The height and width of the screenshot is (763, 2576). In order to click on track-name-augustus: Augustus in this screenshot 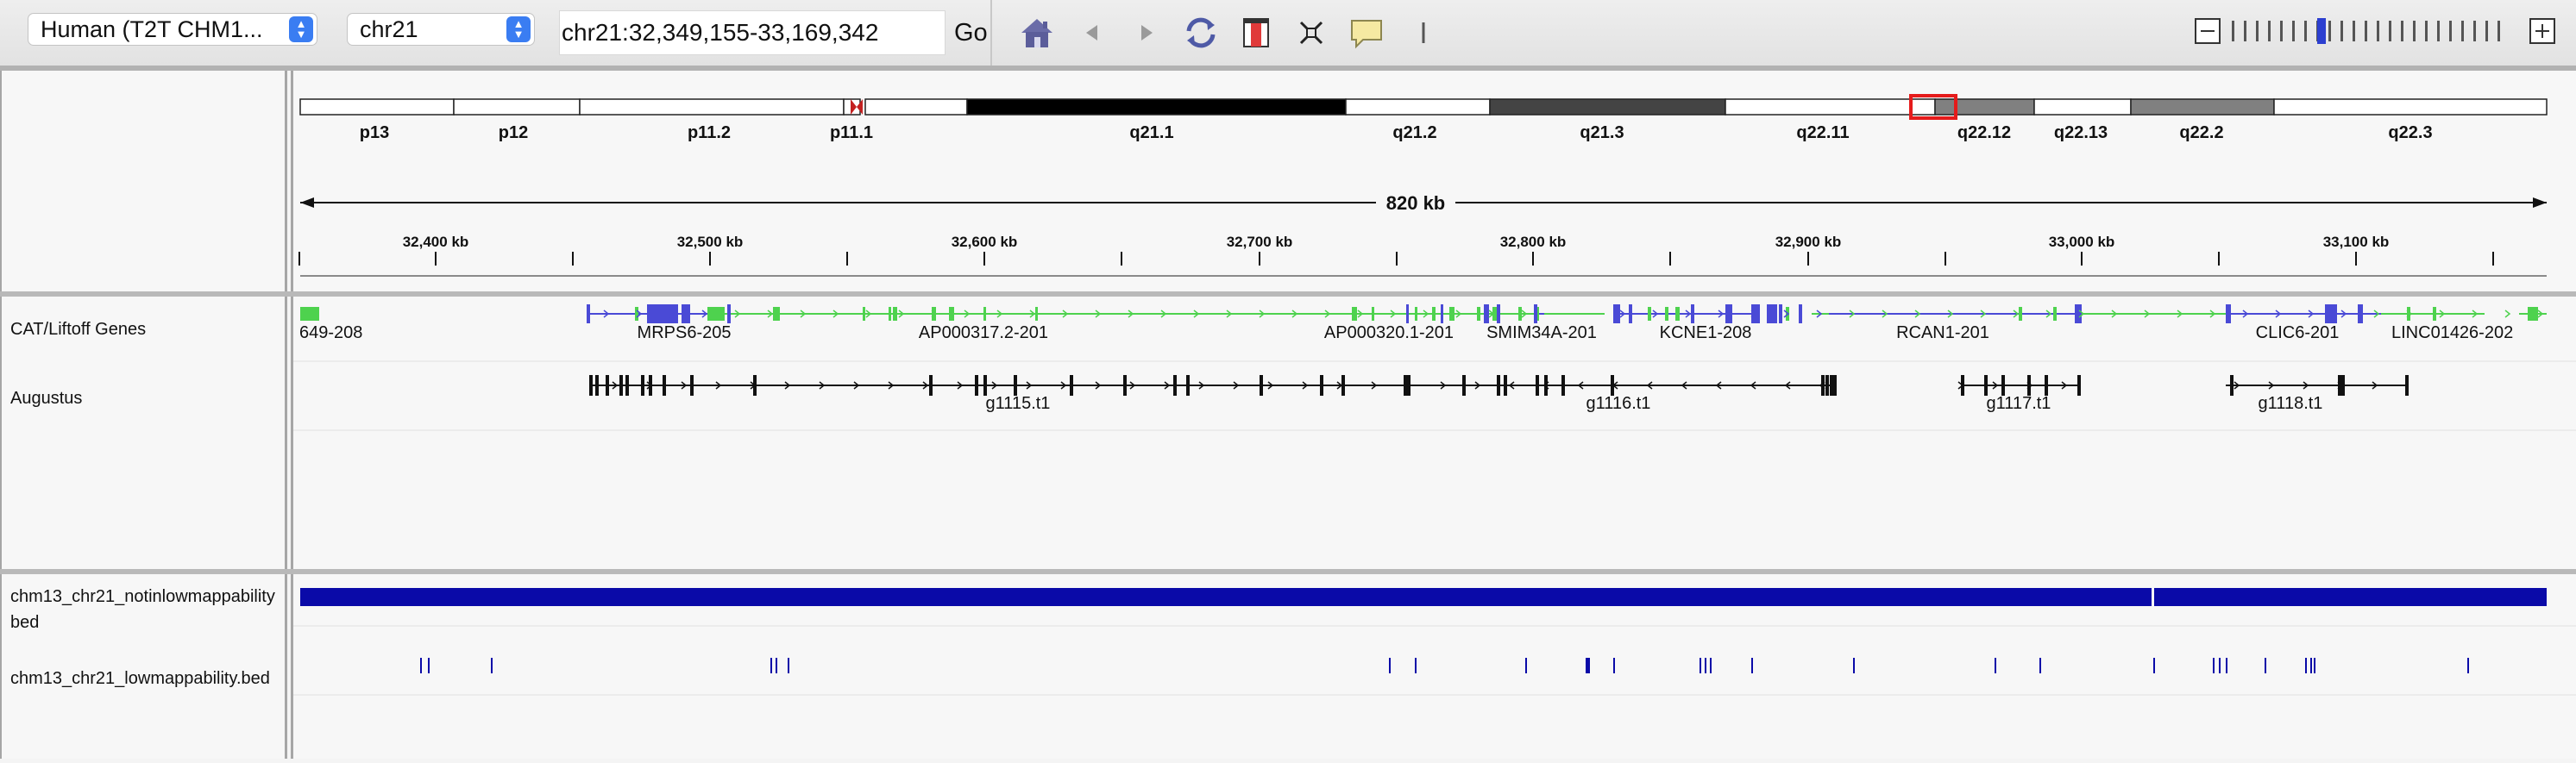, I will do `click(46, 398)`.